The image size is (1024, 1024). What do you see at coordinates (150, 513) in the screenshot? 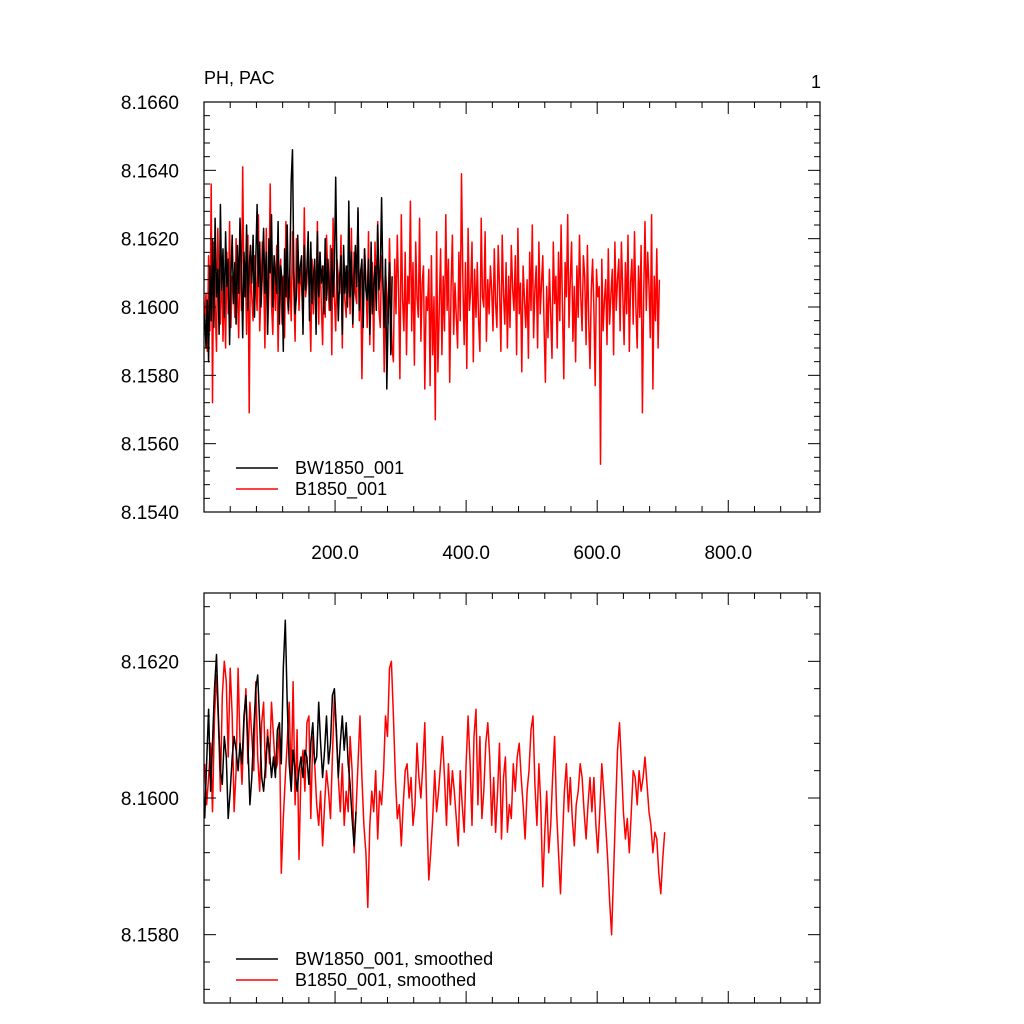
I see `y-tick-label: 8.1540` at bounding box center [150, 513].